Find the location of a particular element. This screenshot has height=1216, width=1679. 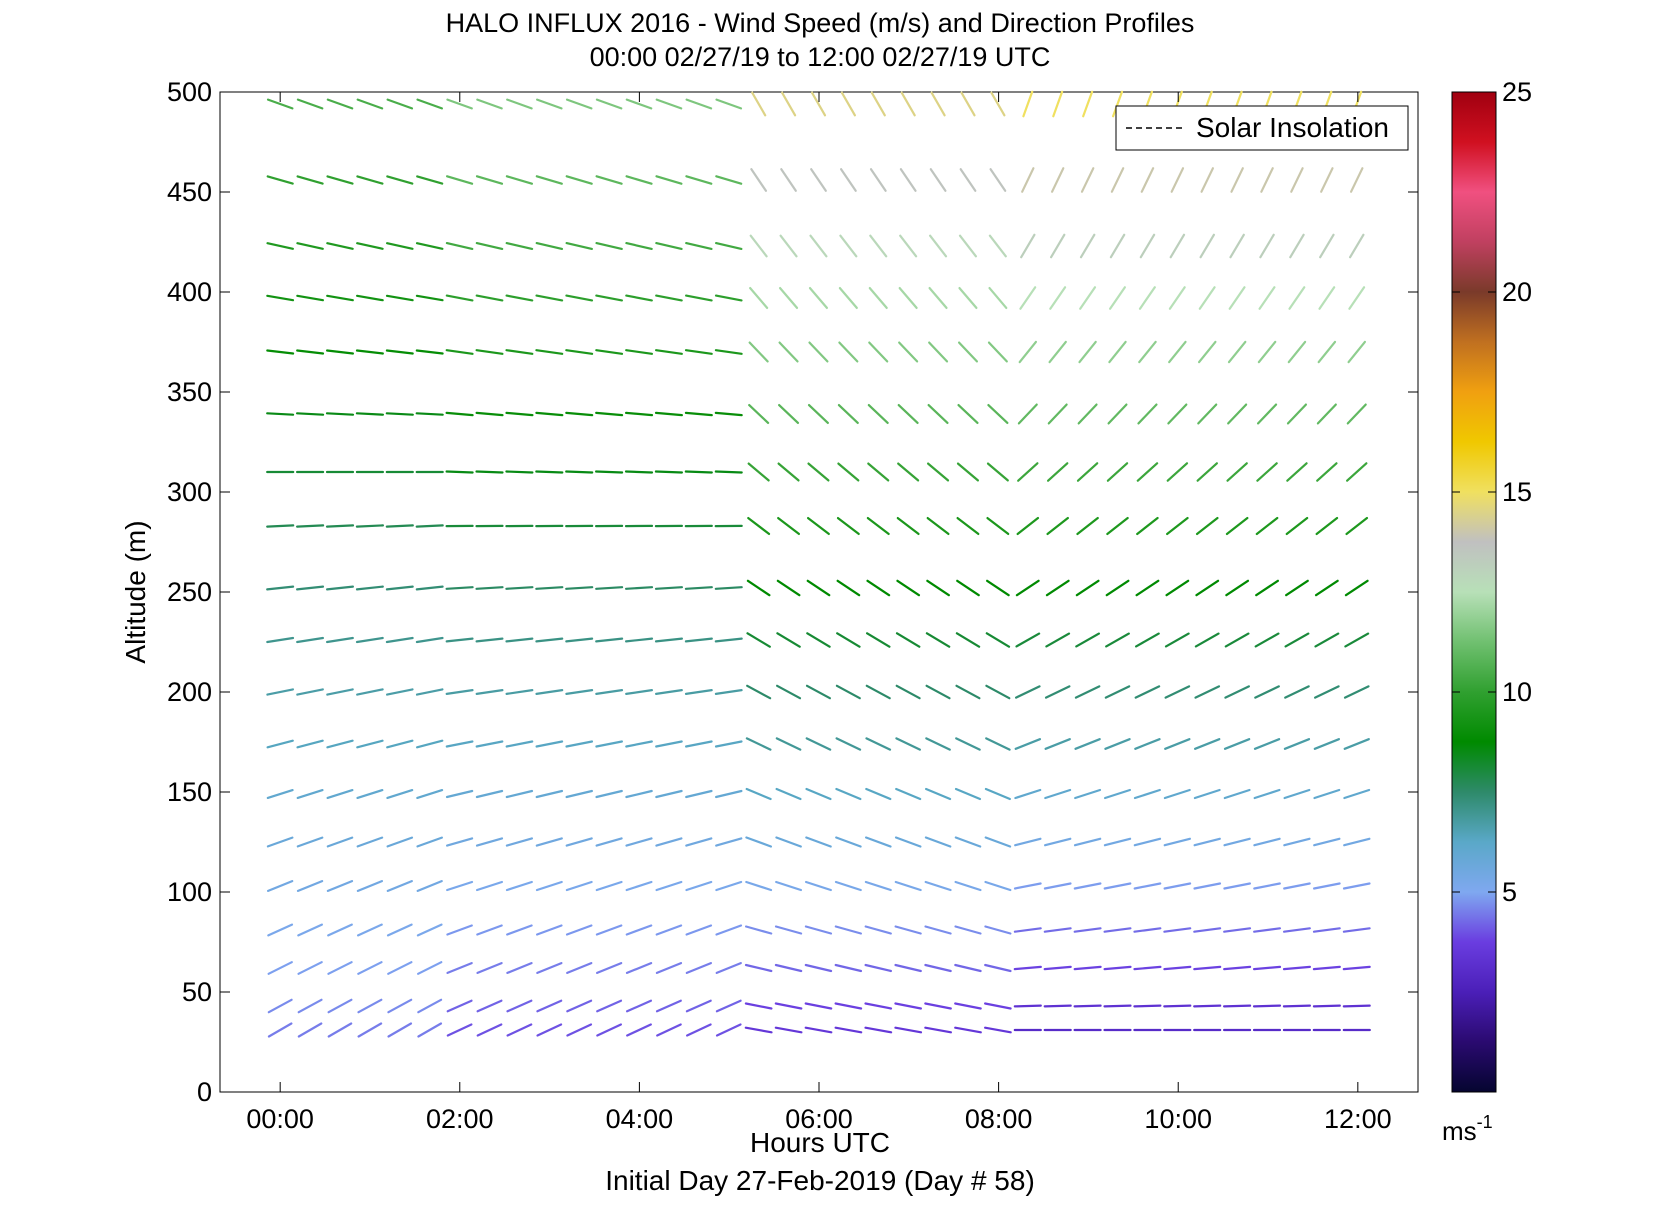

x-tick-label: 10:00 is located at coordinates (1178, 1119).